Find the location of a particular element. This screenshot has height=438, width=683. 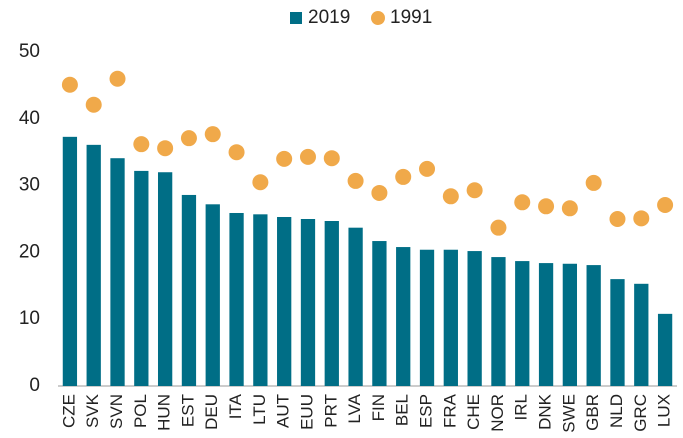

x-tick-label: CZE is located at coordinates (68, 411).